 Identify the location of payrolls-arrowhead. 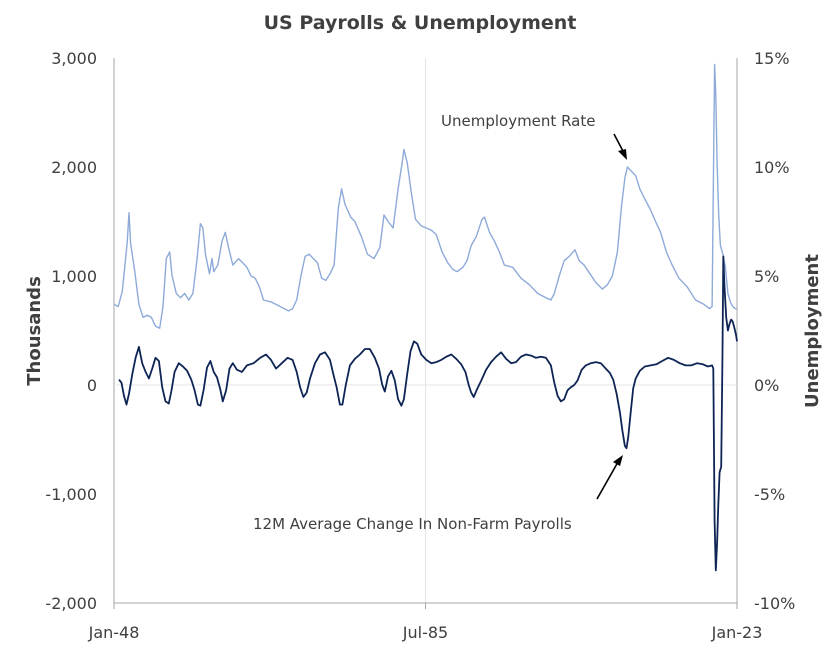
(618, 460).